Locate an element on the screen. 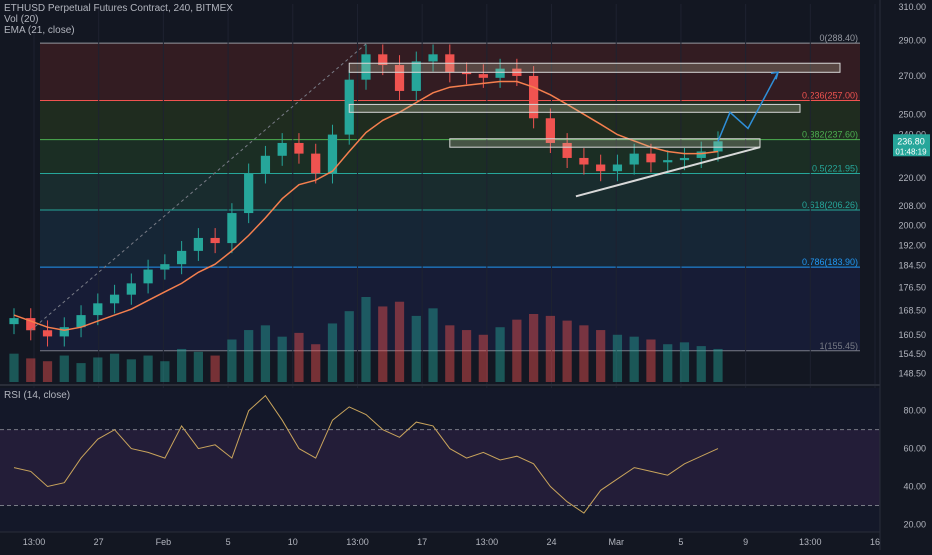 This screenshot has width=932, height=555. price-tick: 290.00 is located at coordinates (912, 40).